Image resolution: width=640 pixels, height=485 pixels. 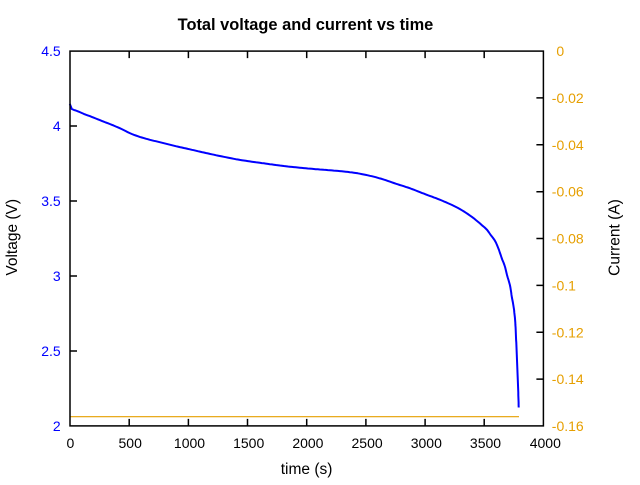 I want to click on svg-text: 4.5, so click(x=51, y=51).